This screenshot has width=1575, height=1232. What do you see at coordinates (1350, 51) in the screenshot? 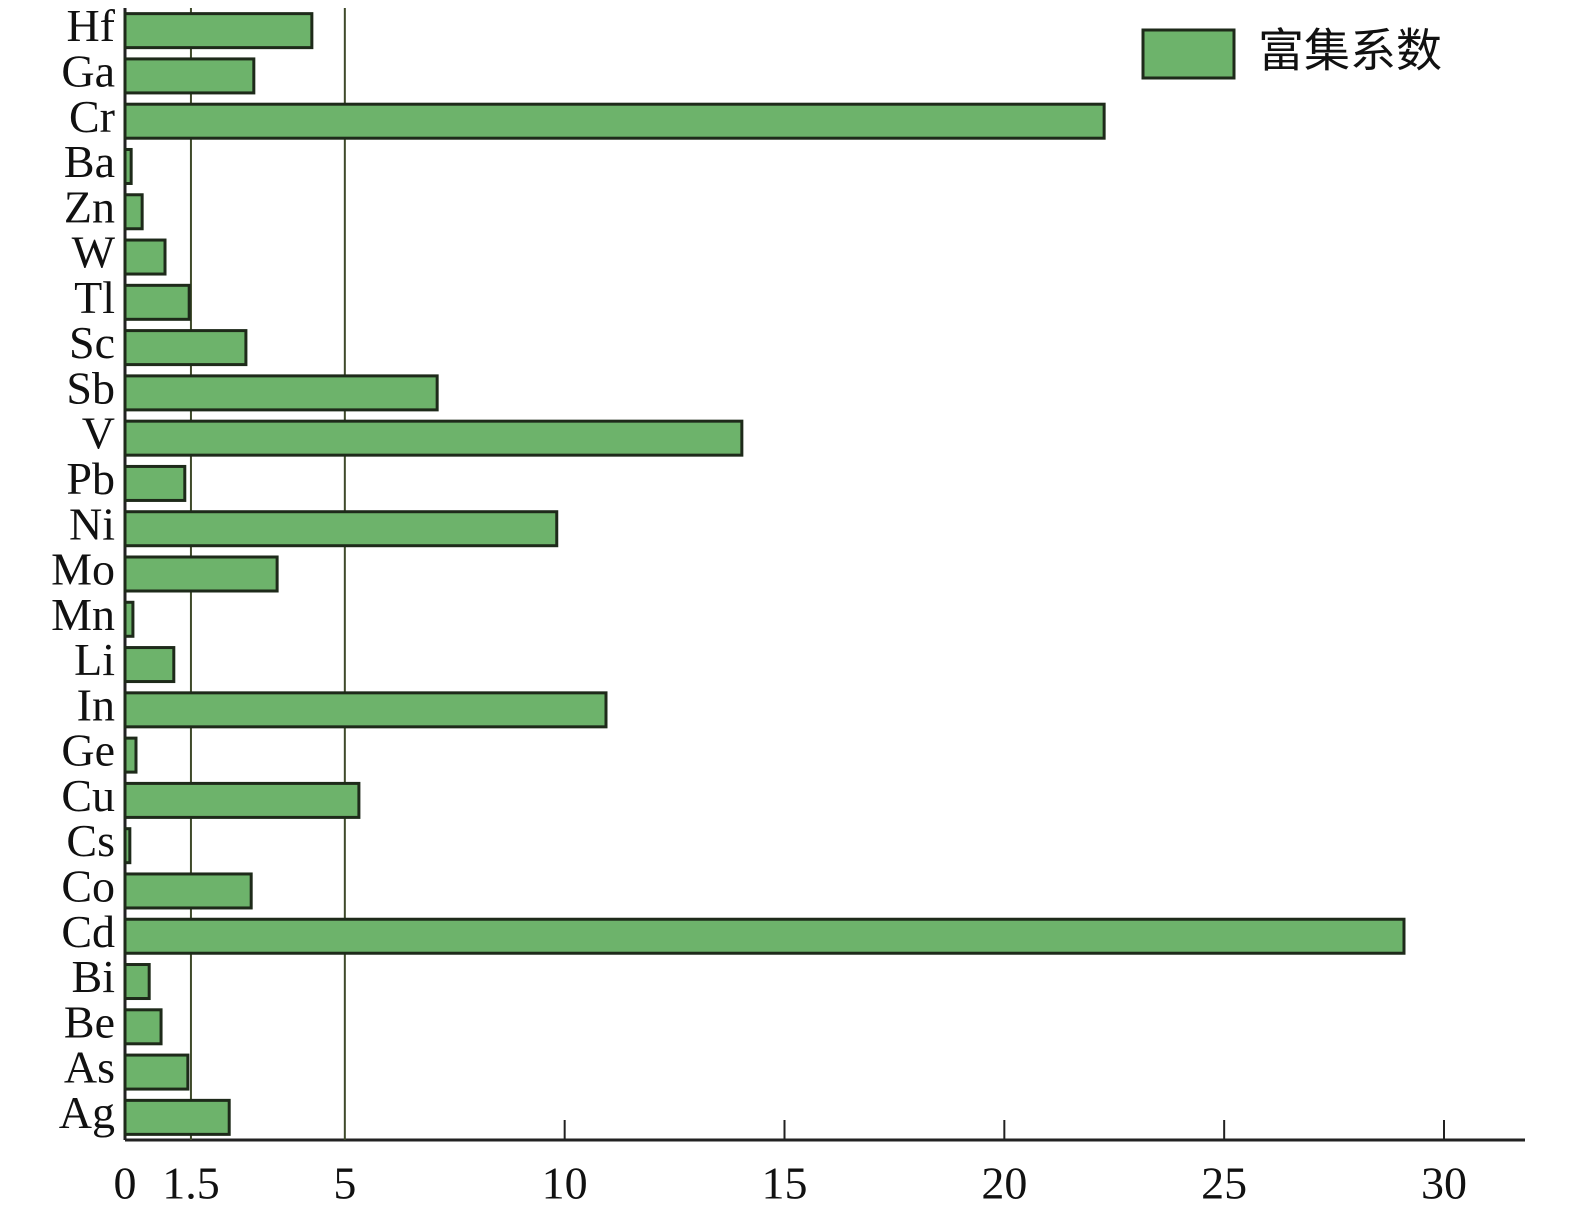
I see `legend-label: 富集系数` at bounding box center [1350, 51].